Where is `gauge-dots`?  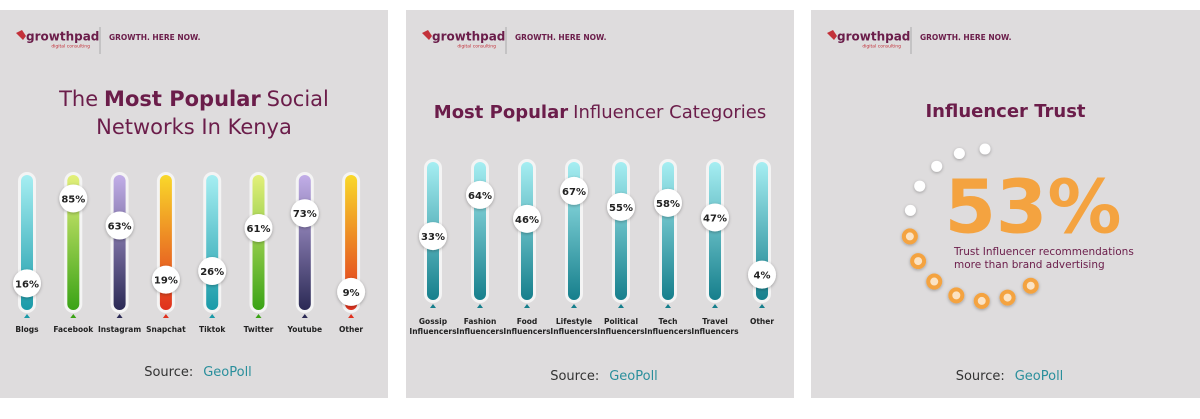
gauge-dots is located at coordinates (970, 226).